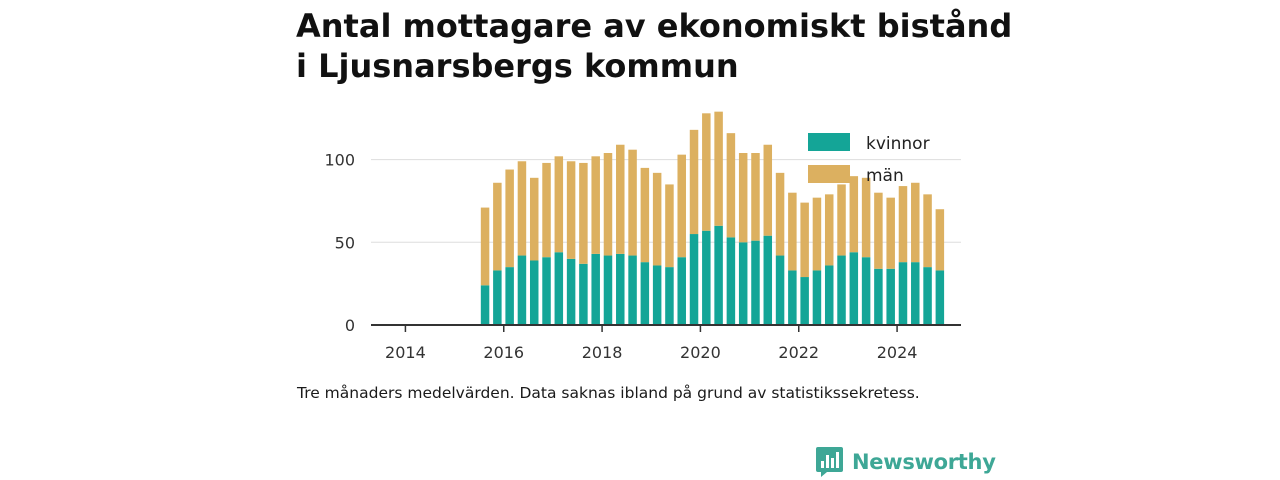 The height and width of the screenshot is (480, 1280). I want to click on legend-label: kvinnor, so click(898, 144).